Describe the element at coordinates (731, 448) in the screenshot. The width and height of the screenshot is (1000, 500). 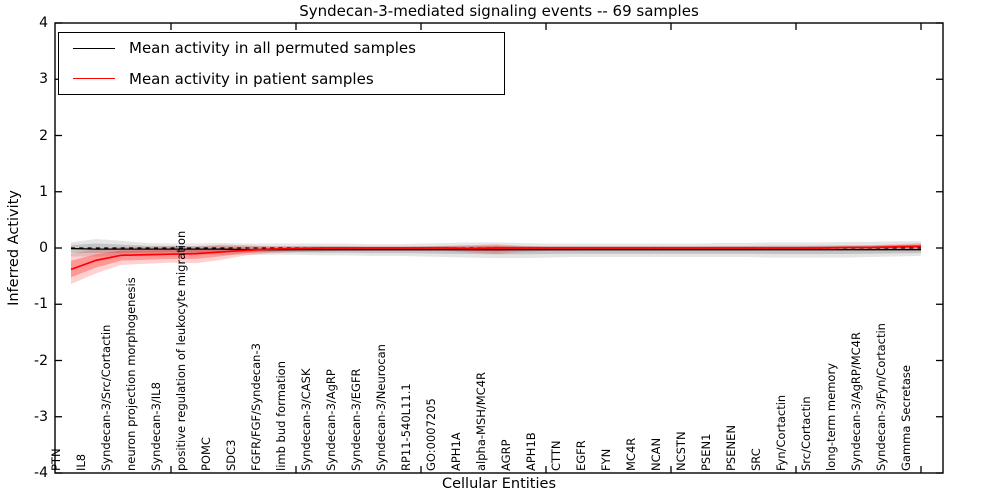
I see `x-category-label: PSENEN` at that location.